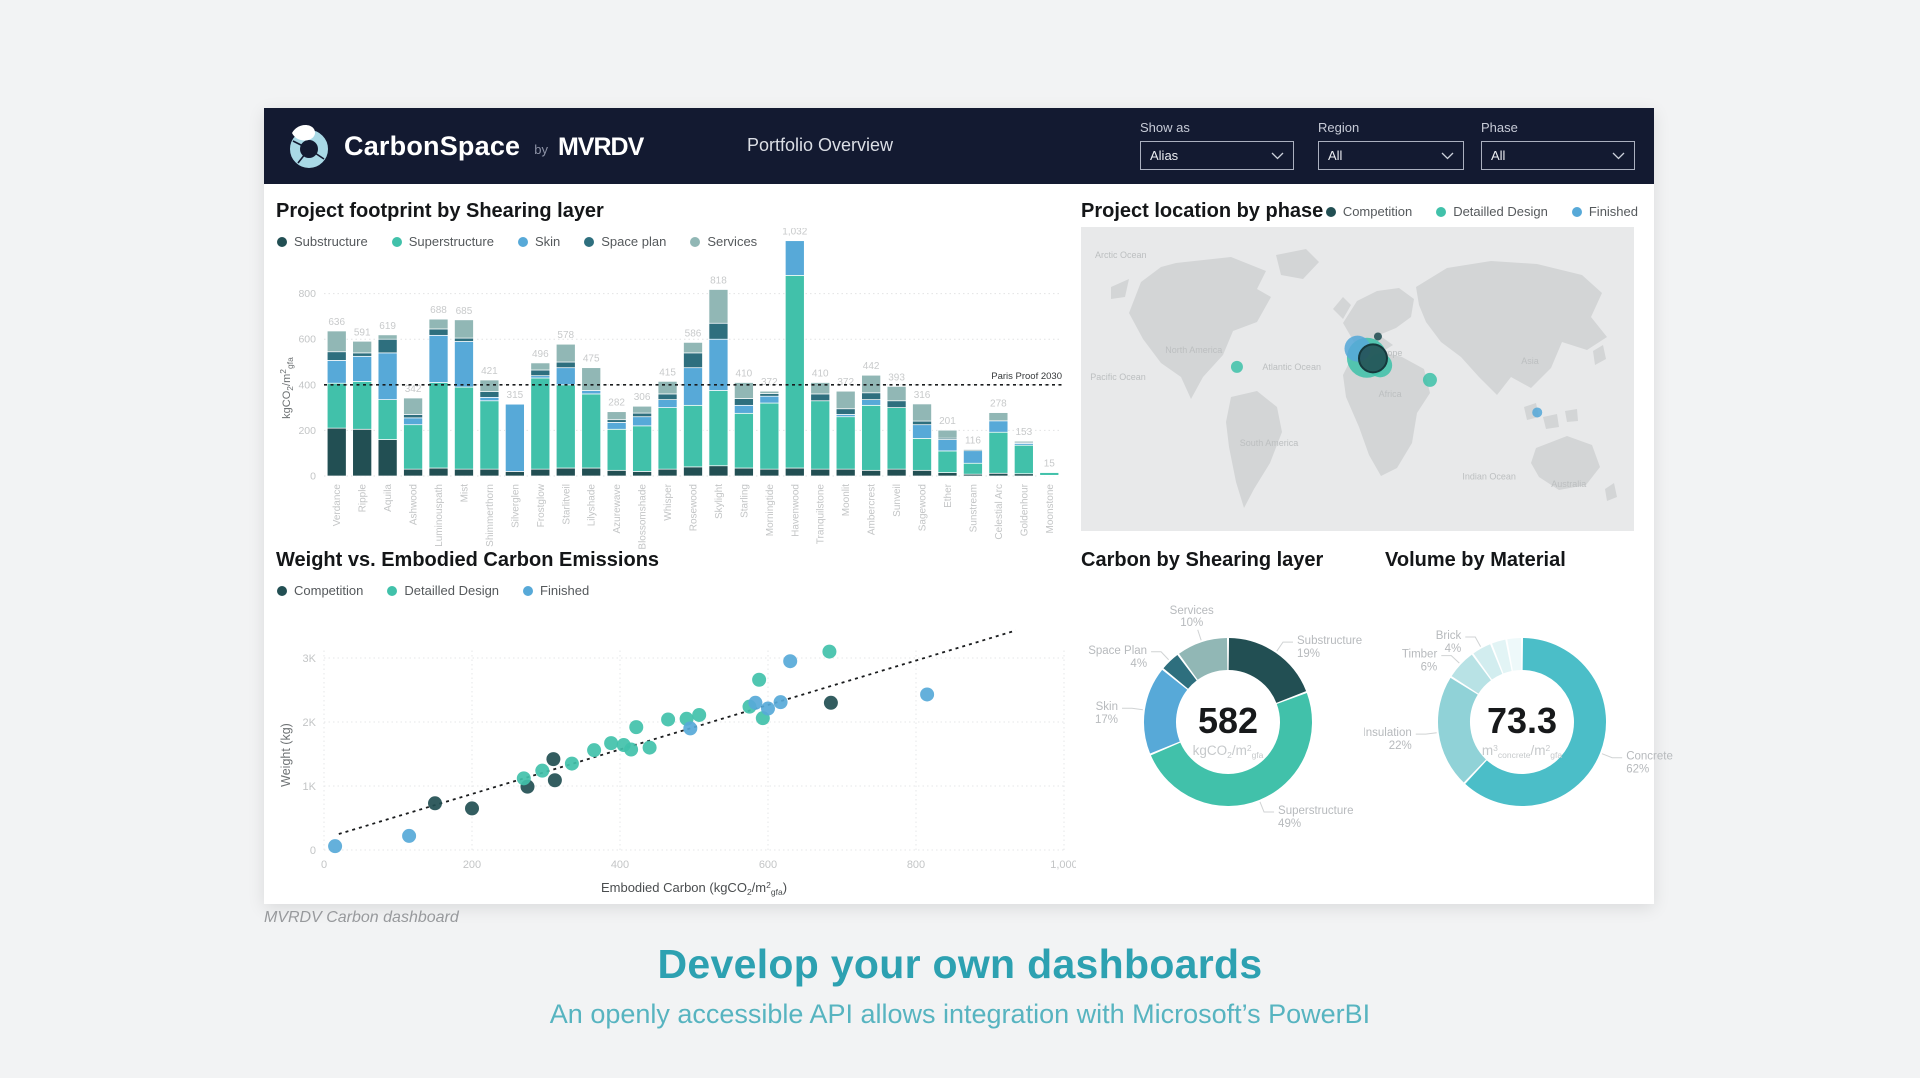  I want to click on brand-block: CarbonSpace by MVRDV, so click(464, 146).